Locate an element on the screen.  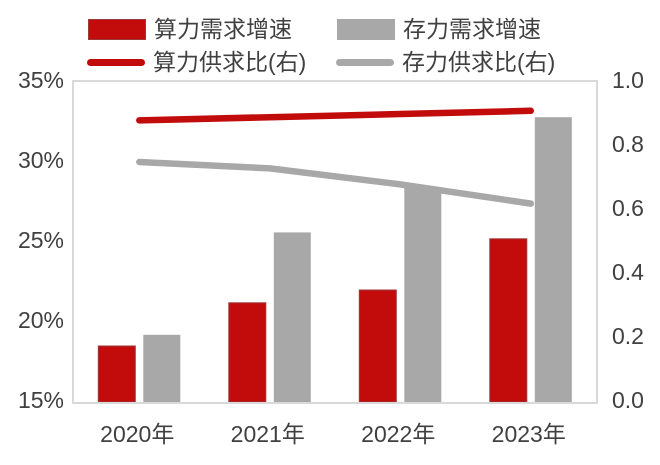
right-axis-tick-0.4: 0.4 is located at coordinates (628, 272).